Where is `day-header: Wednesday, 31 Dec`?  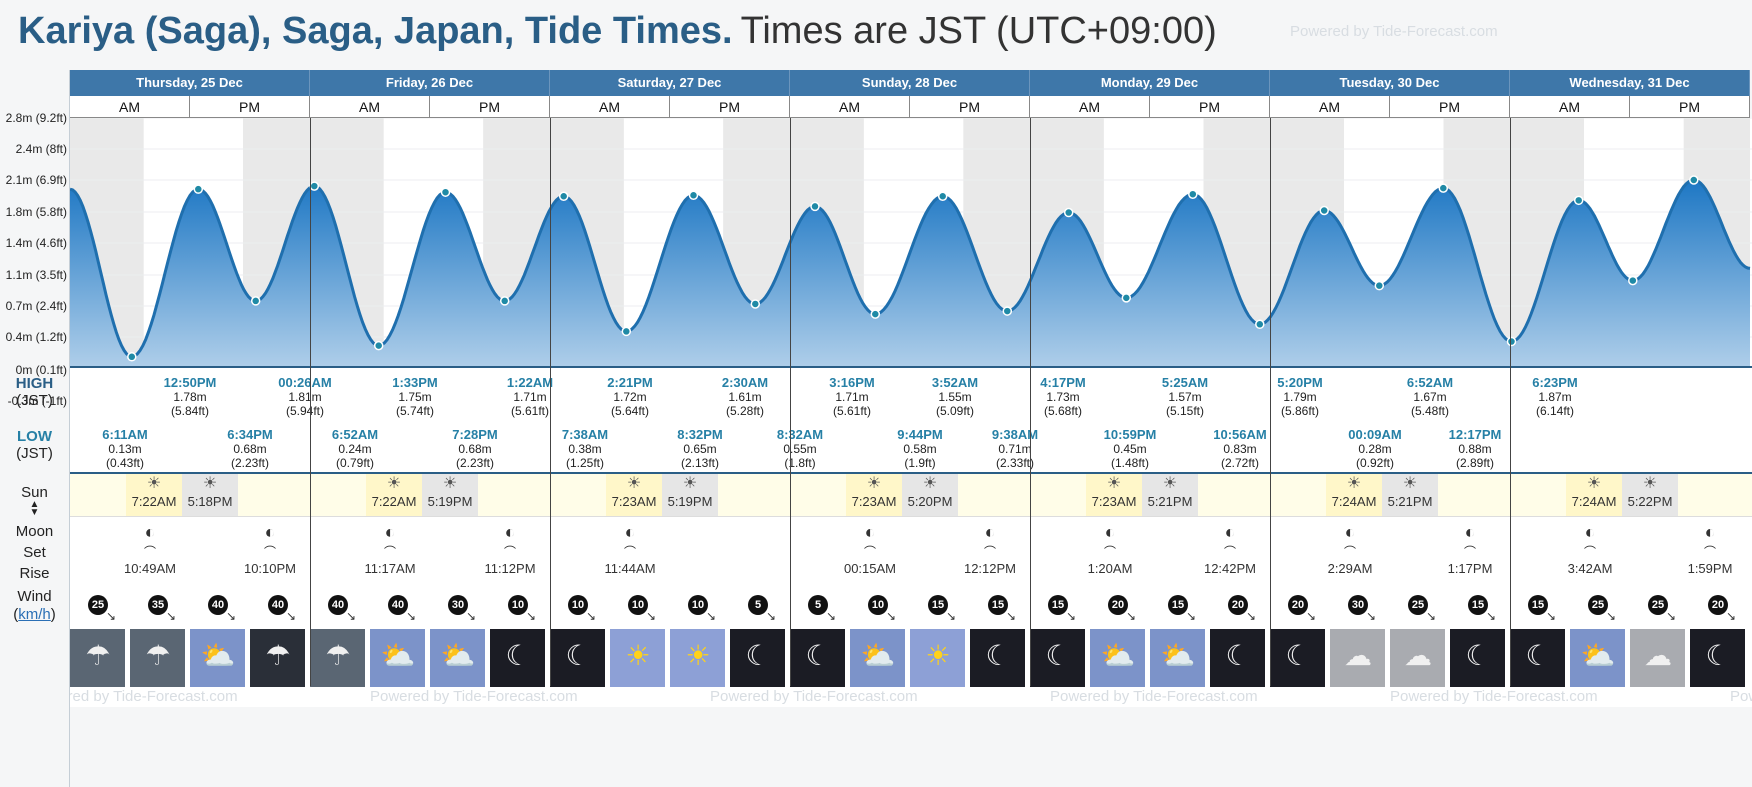
day-header: Wednesday, 31 Dec is located at coordinates (1630, 83).